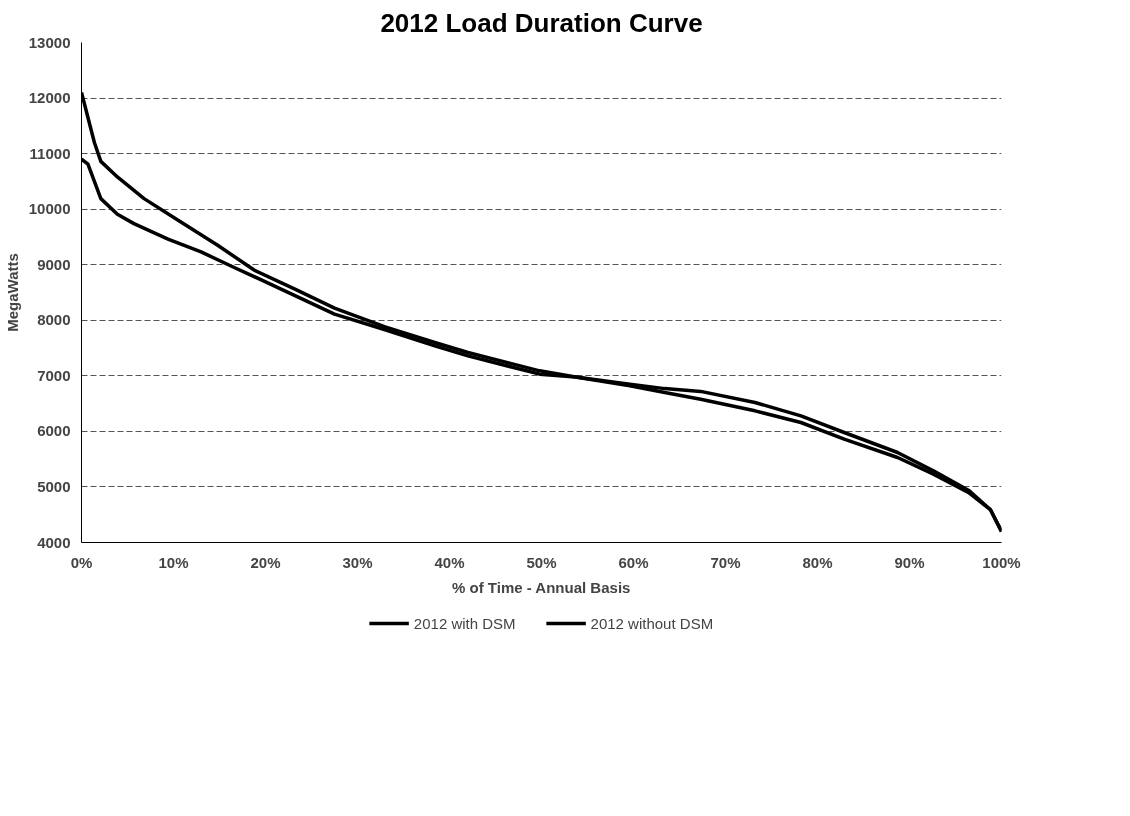  I want to click on x-tick-label: 60%, so click(633, 562).